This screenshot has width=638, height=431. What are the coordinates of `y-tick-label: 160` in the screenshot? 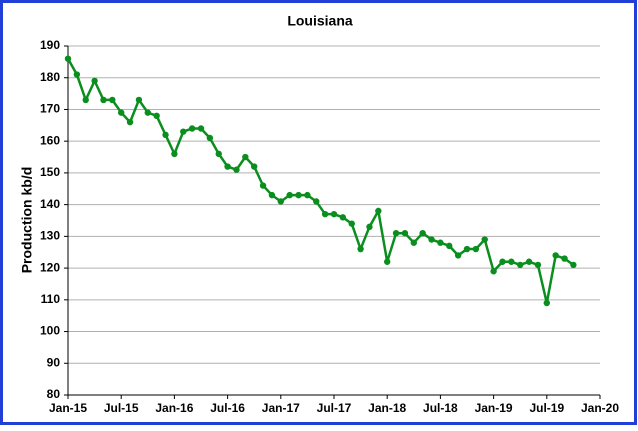 It's located at (50, 140).